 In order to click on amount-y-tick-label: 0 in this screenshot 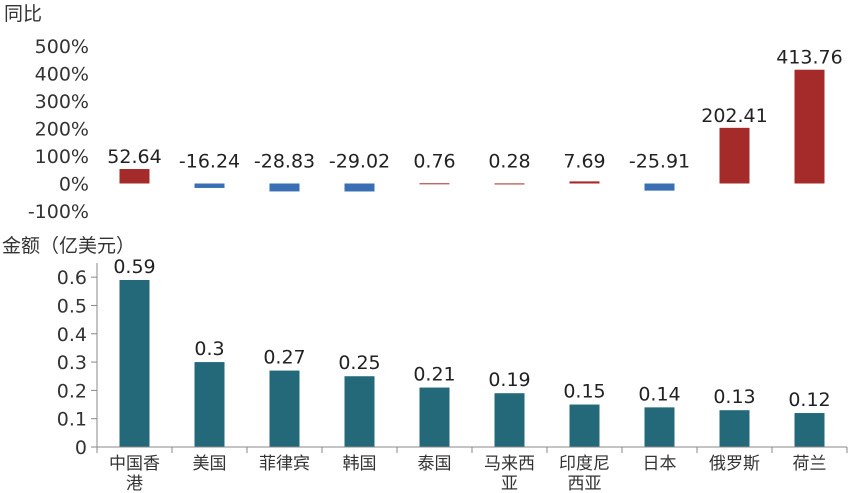, I will do `click(81, 448)`.